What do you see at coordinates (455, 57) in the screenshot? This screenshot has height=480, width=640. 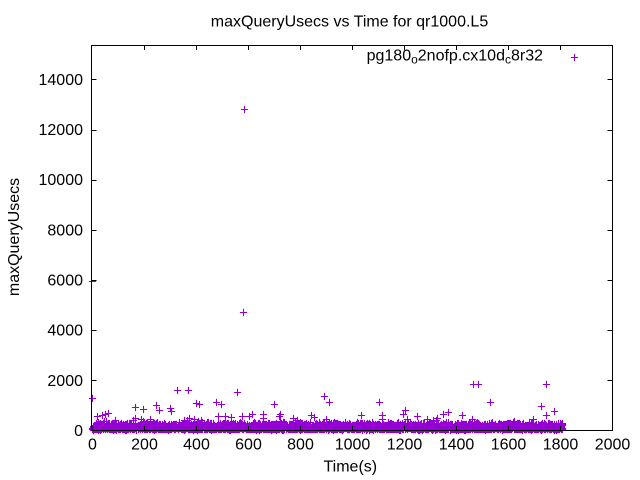 I see `svg-text: pg180o2nofp.cx10dc8r32` at bounding box center [455, 57].